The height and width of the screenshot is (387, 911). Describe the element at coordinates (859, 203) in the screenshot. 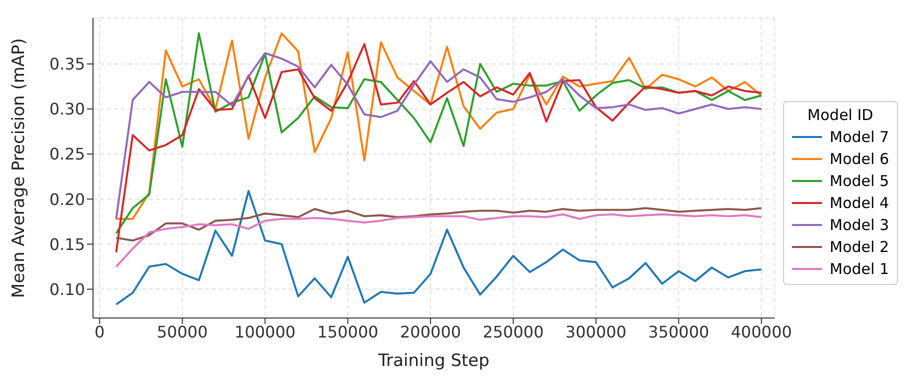

I see `legend-label: Model 4` at that location.